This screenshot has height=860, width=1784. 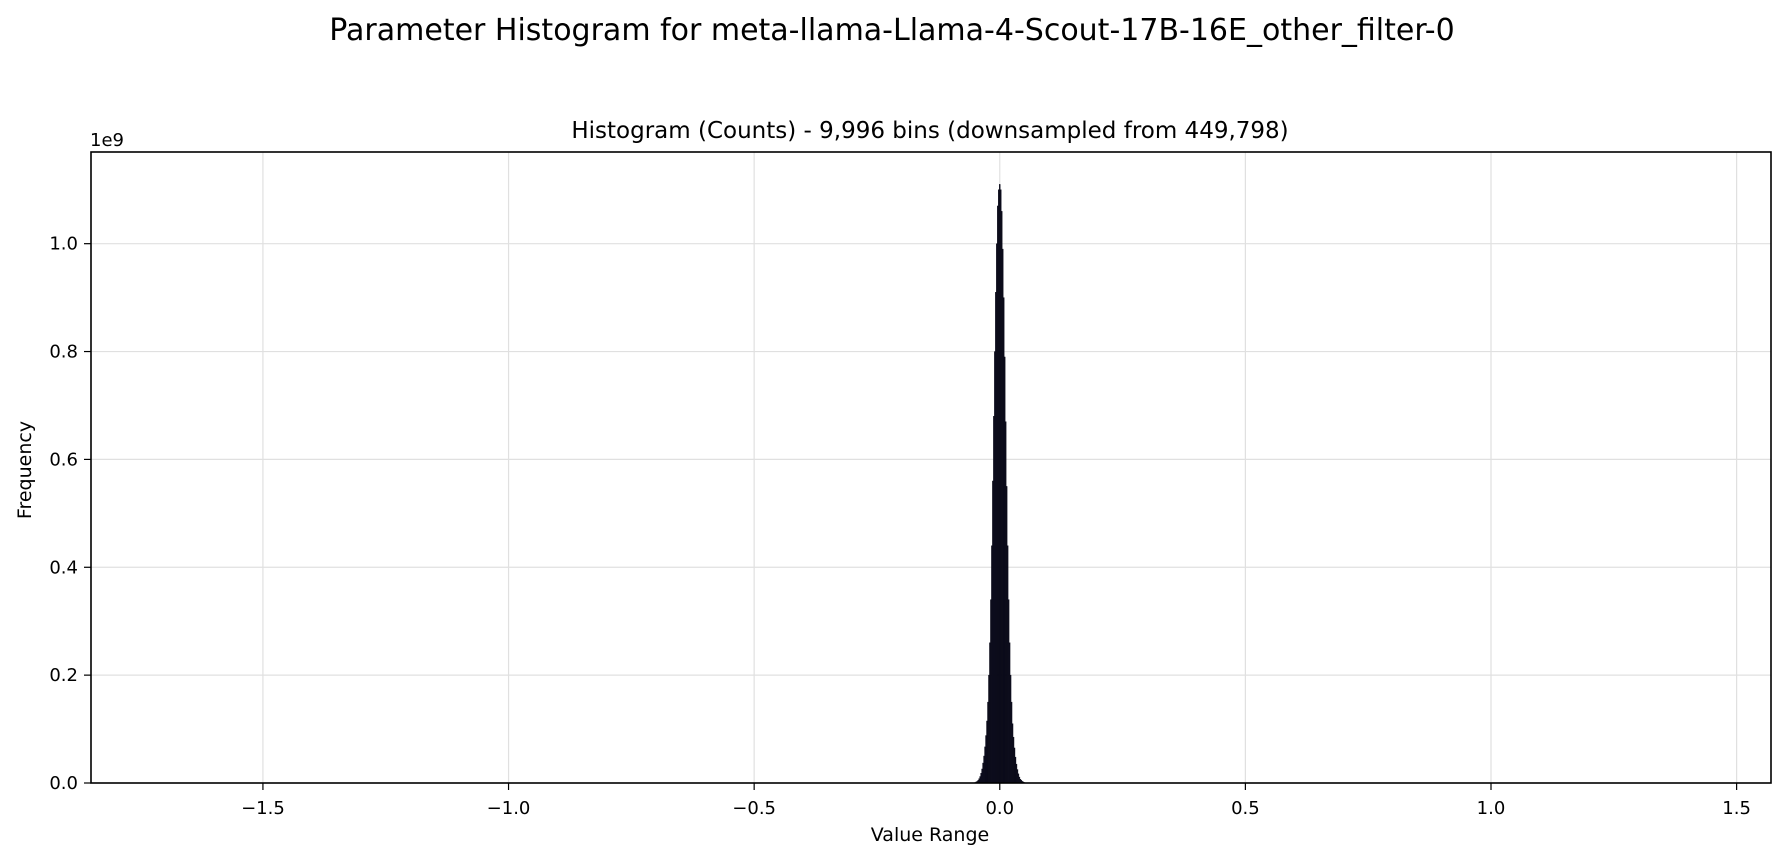 I want to click on x-tick-label: 1.0, so click(x=1491, y=808).